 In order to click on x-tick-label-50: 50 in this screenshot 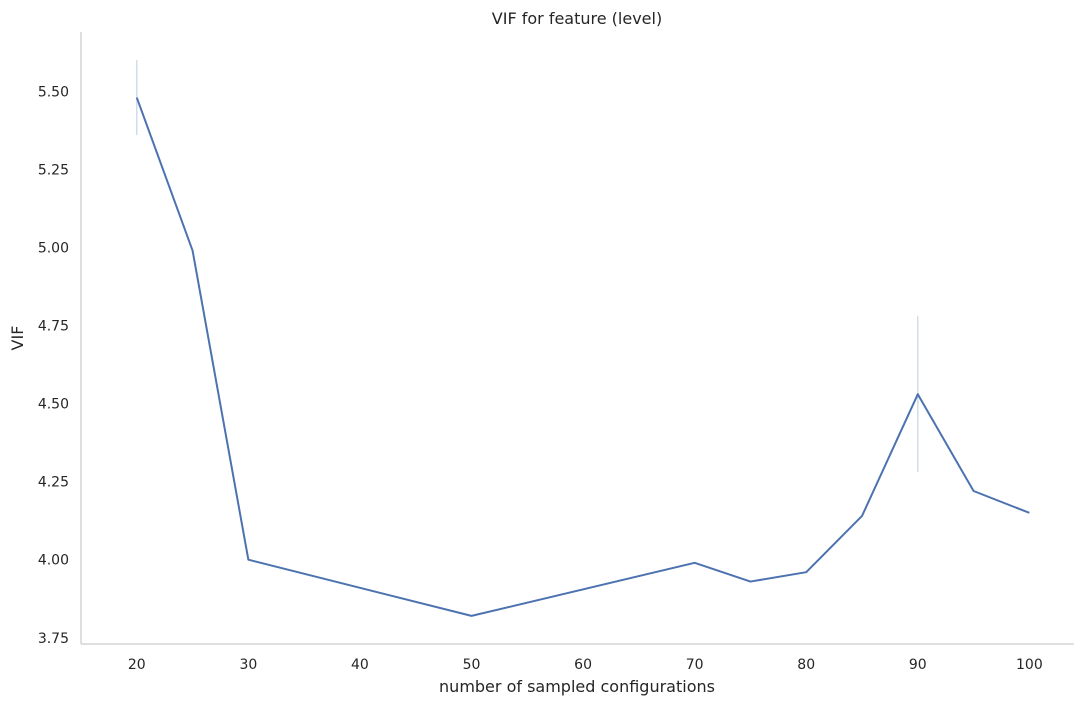, I will do `click(472, 665)`.